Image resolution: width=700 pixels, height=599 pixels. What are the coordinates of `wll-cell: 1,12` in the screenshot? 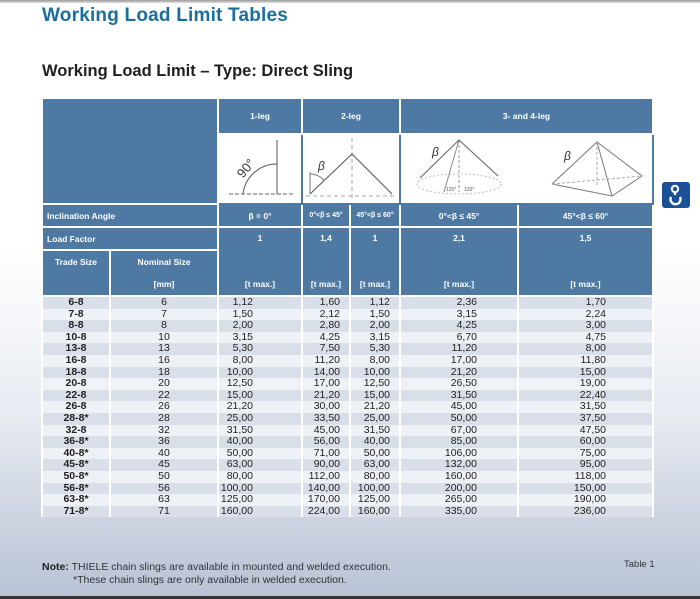 It's located at (260, 302).